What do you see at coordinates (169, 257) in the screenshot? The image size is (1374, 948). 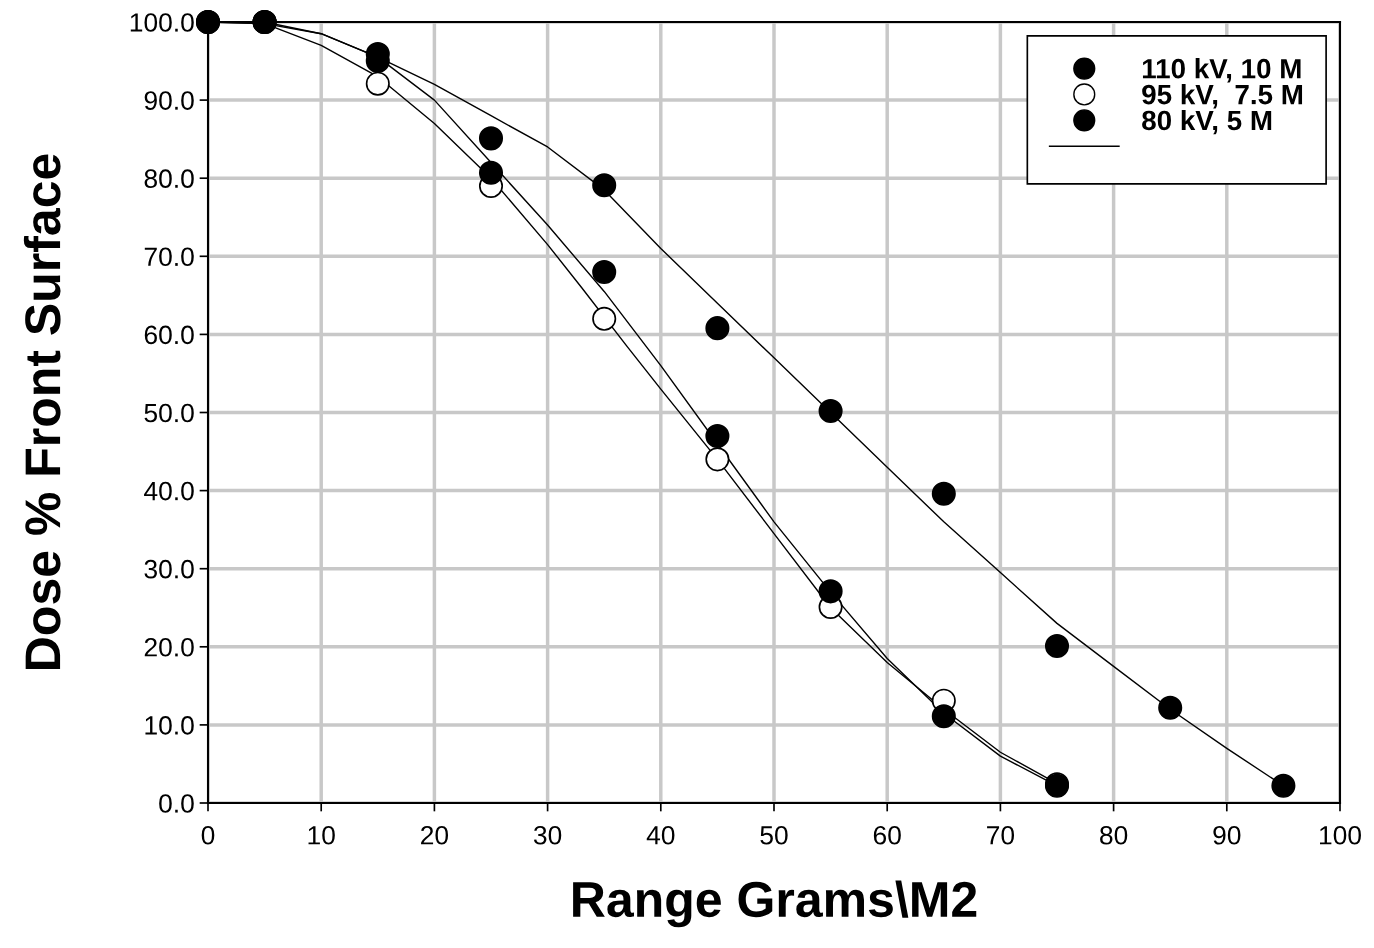 I see `y-tick-label: 70.0` at bounding box center [169, 257].